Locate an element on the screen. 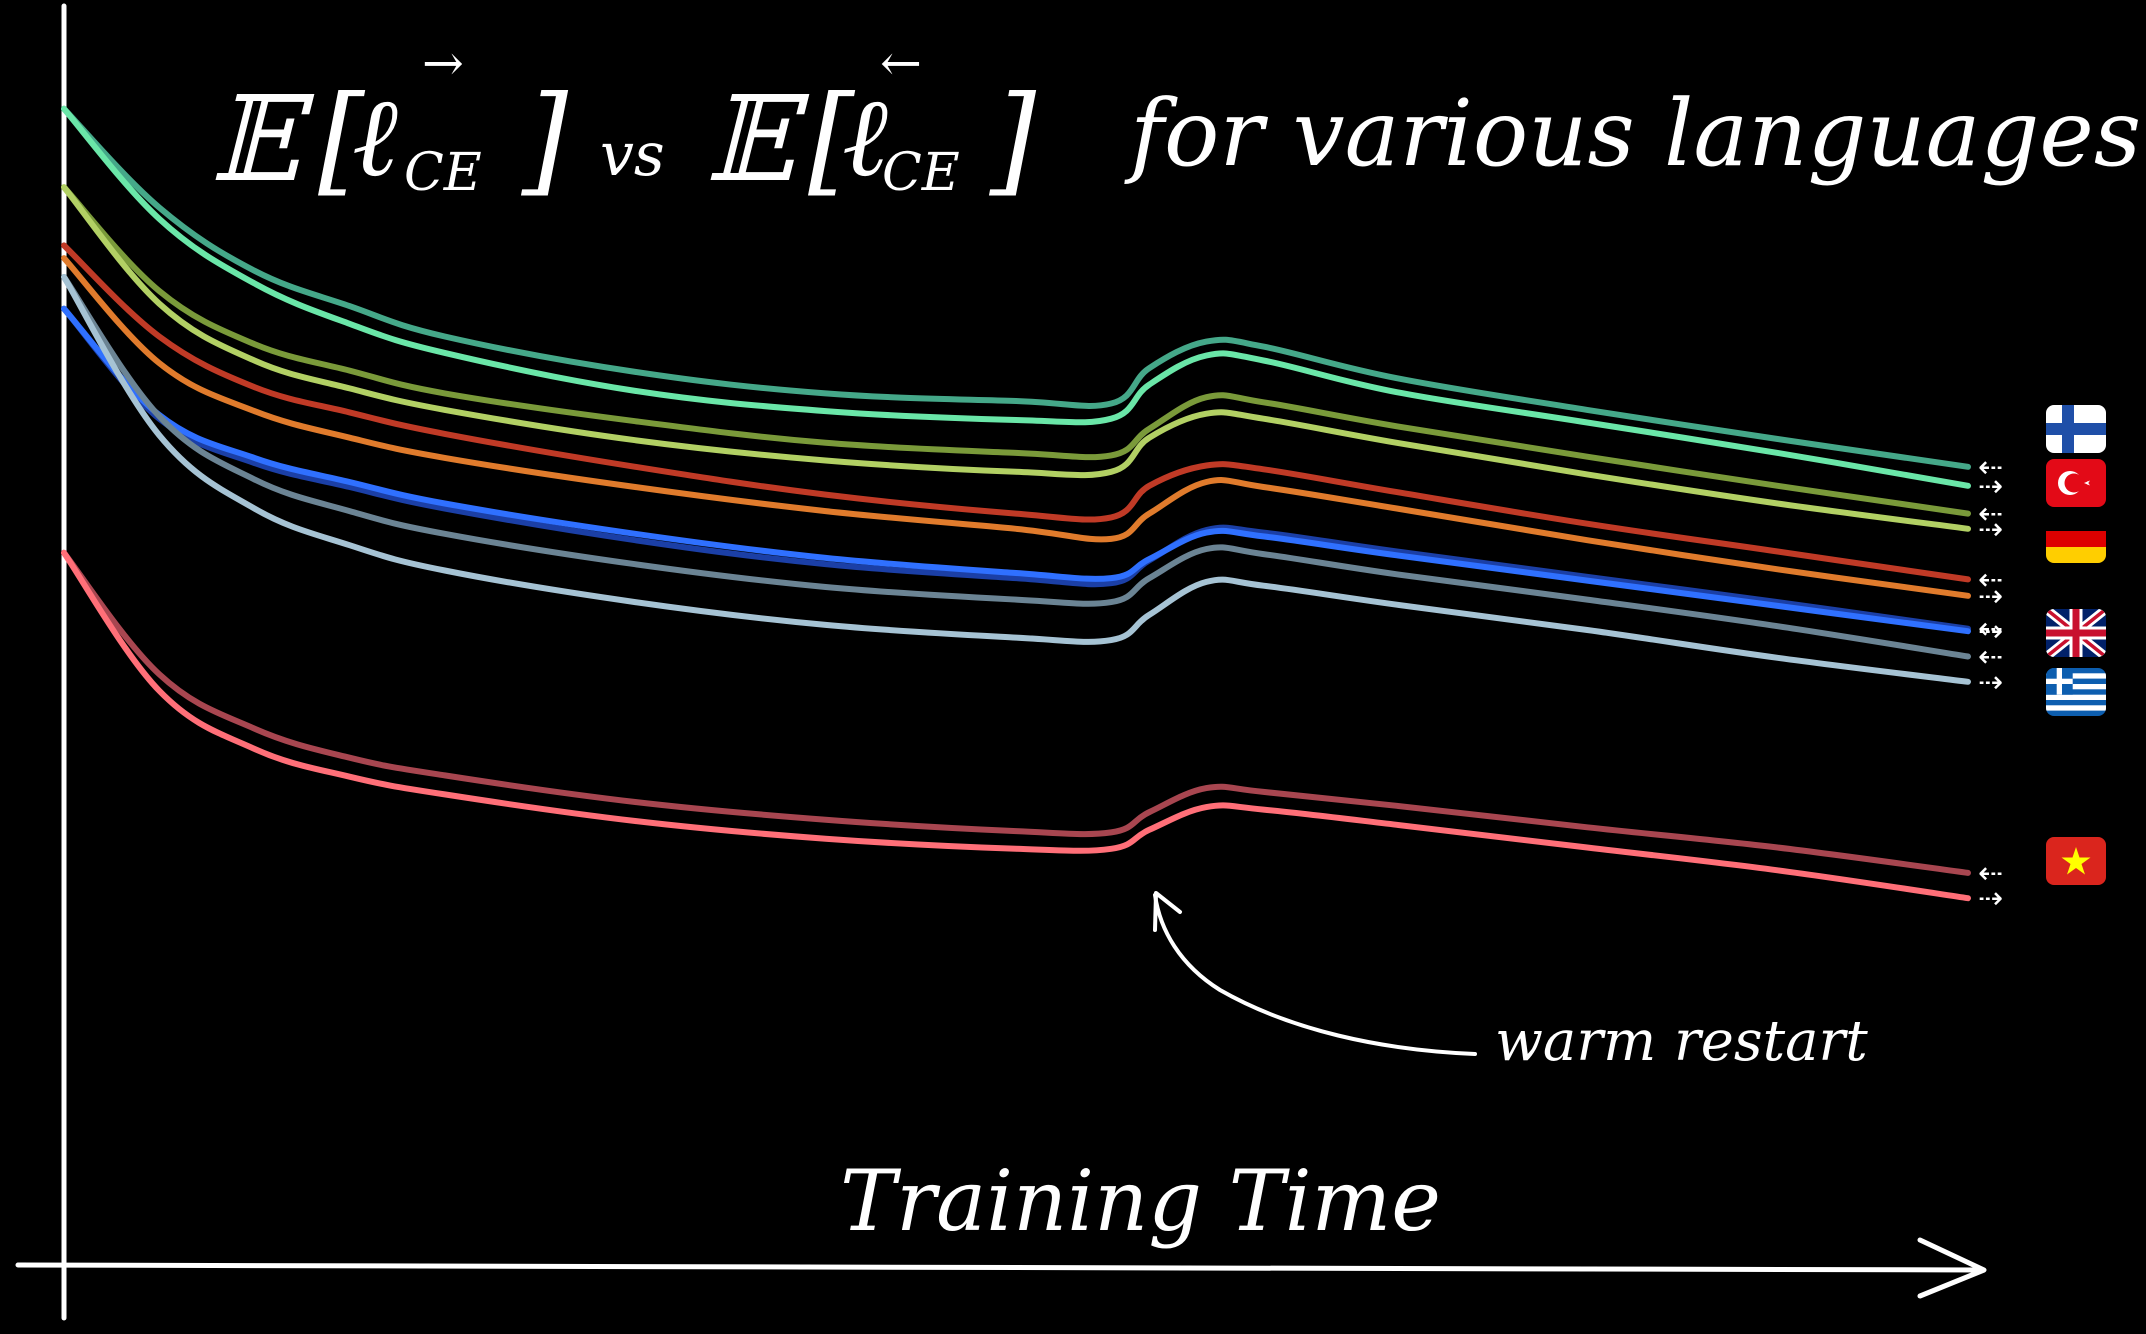 Image resolution: width=2146 pixels, height=1334 pixels. title-ell-backward: ℓ is located at coordinates (865, 137).